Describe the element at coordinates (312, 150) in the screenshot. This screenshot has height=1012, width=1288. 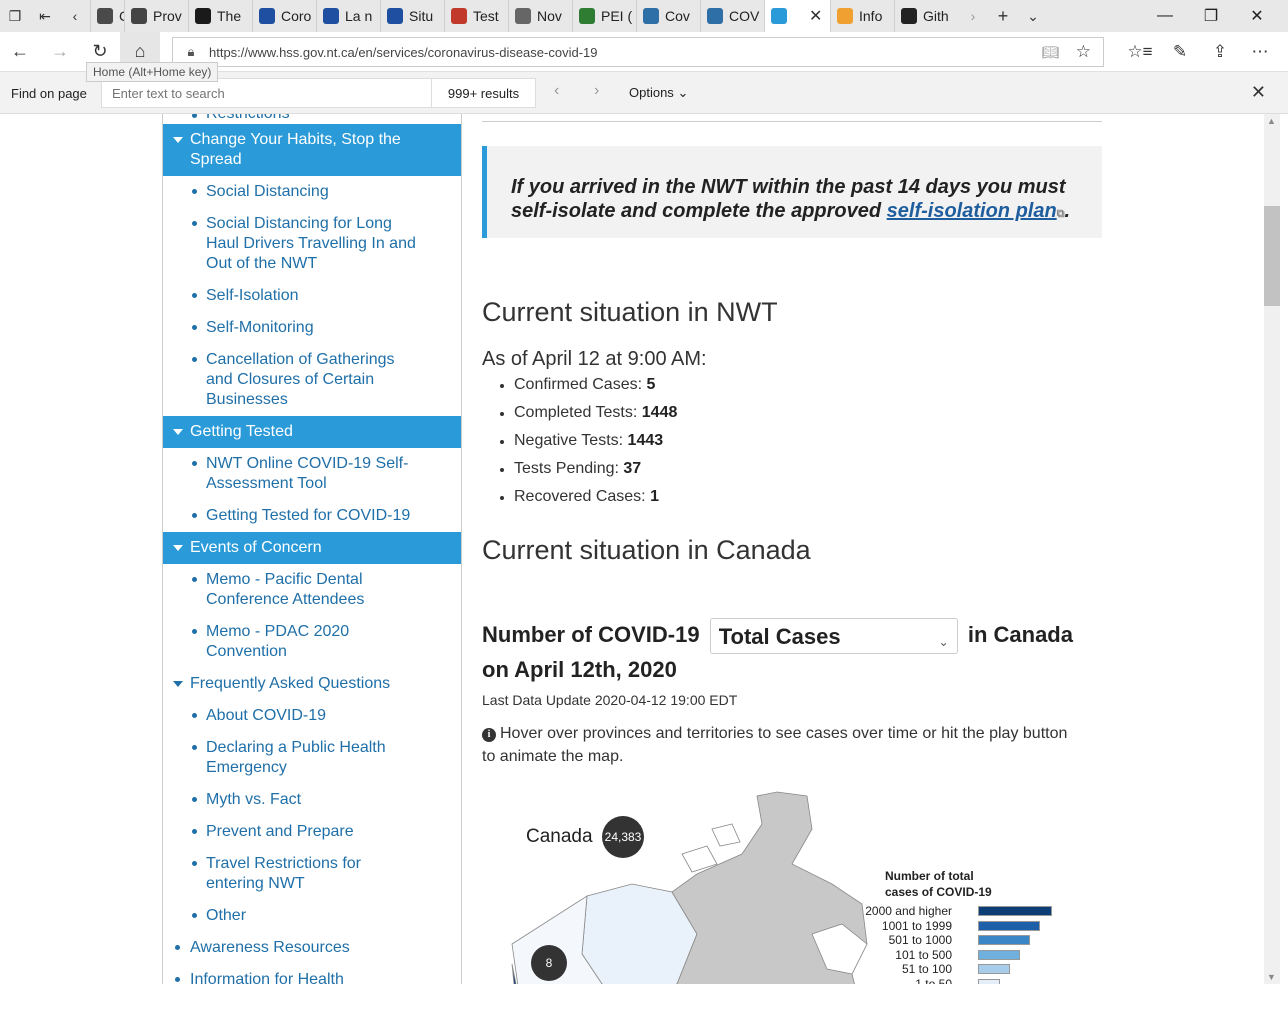
I see `sidebar-section-change-habits: Change Your Habits, Stop the Spread` at that location.